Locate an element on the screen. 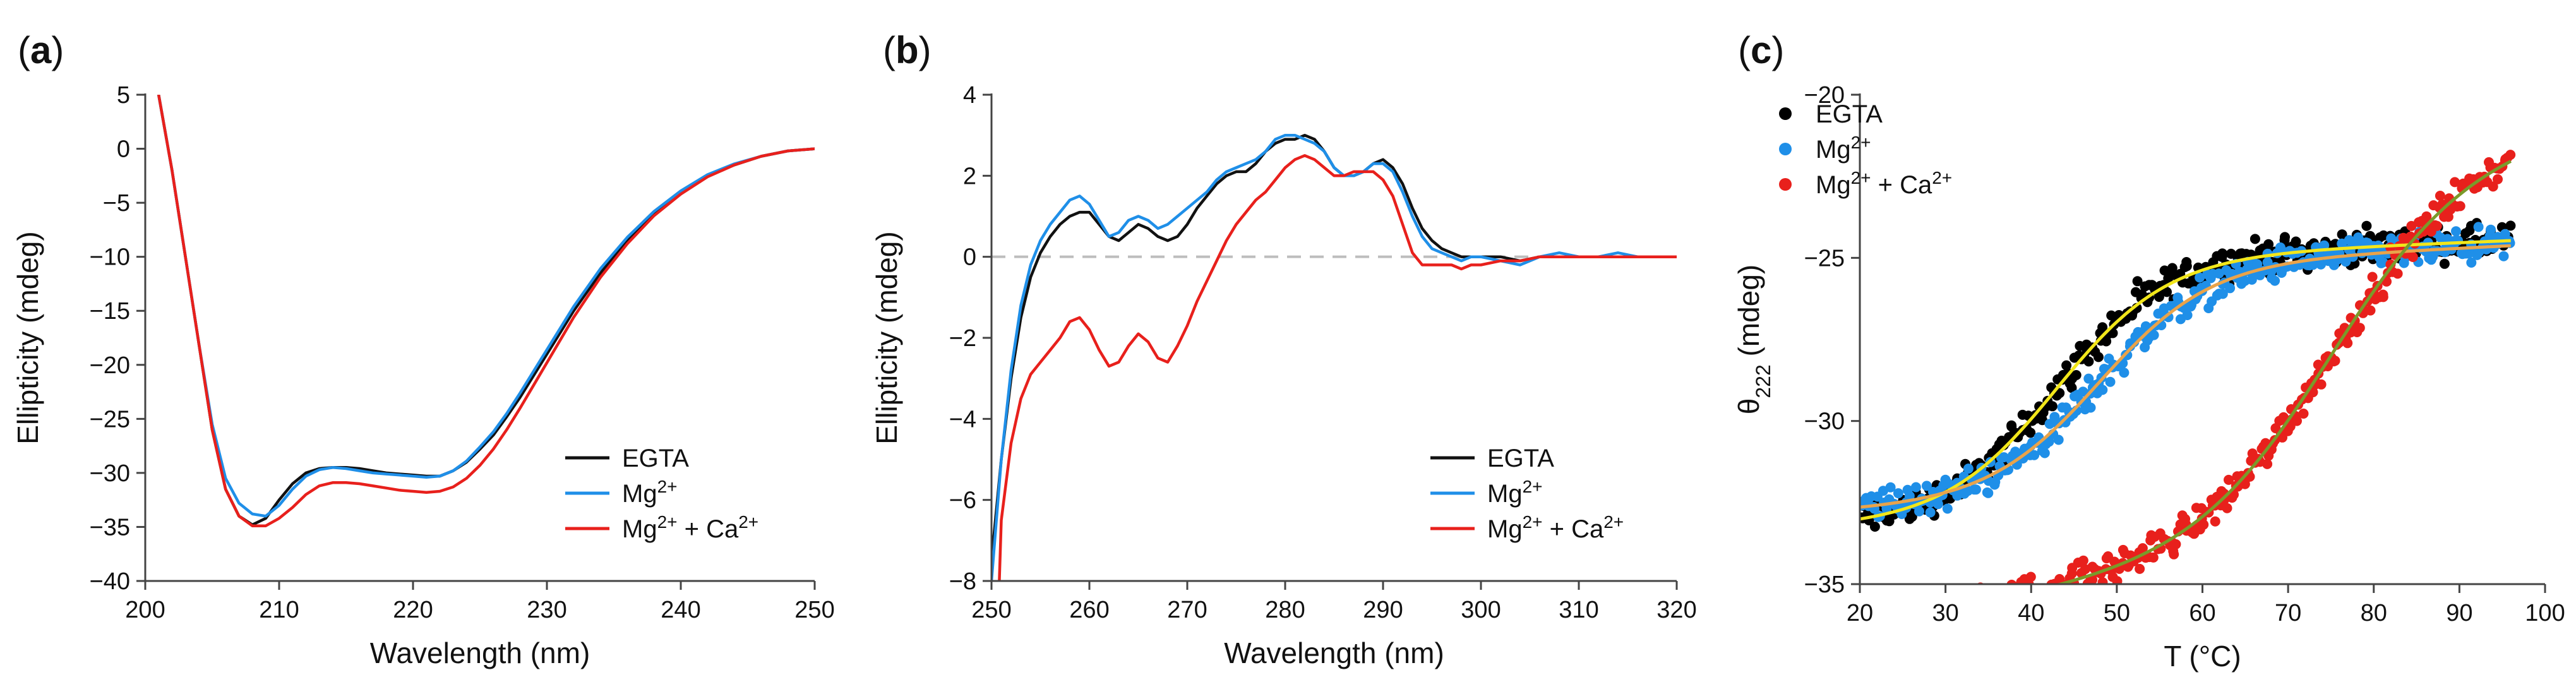 Image resolution: width=2576 pixels, height=694 pixels. panel-letter-b: (b) is located at coordinates (908, 50).